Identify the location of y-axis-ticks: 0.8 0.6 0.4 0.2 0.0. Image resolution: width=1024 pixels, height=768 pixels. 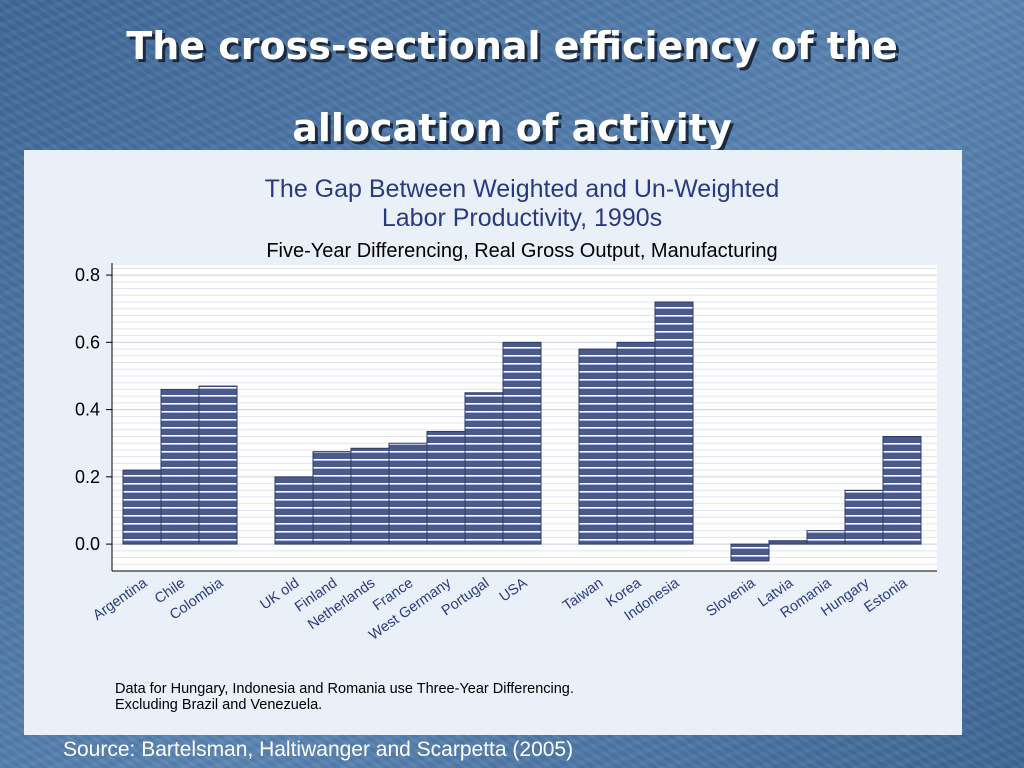
(93, 409).